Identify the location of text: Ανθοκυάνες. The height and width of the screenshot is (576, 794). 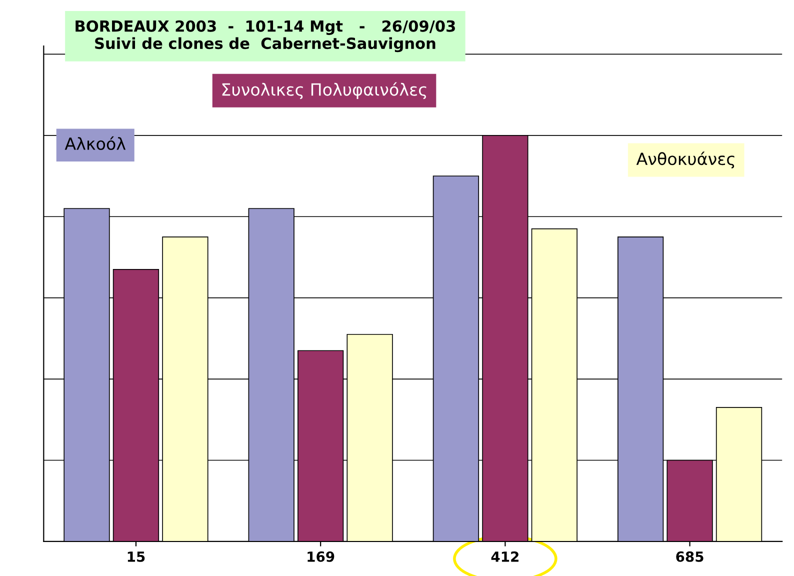
(685, 160).